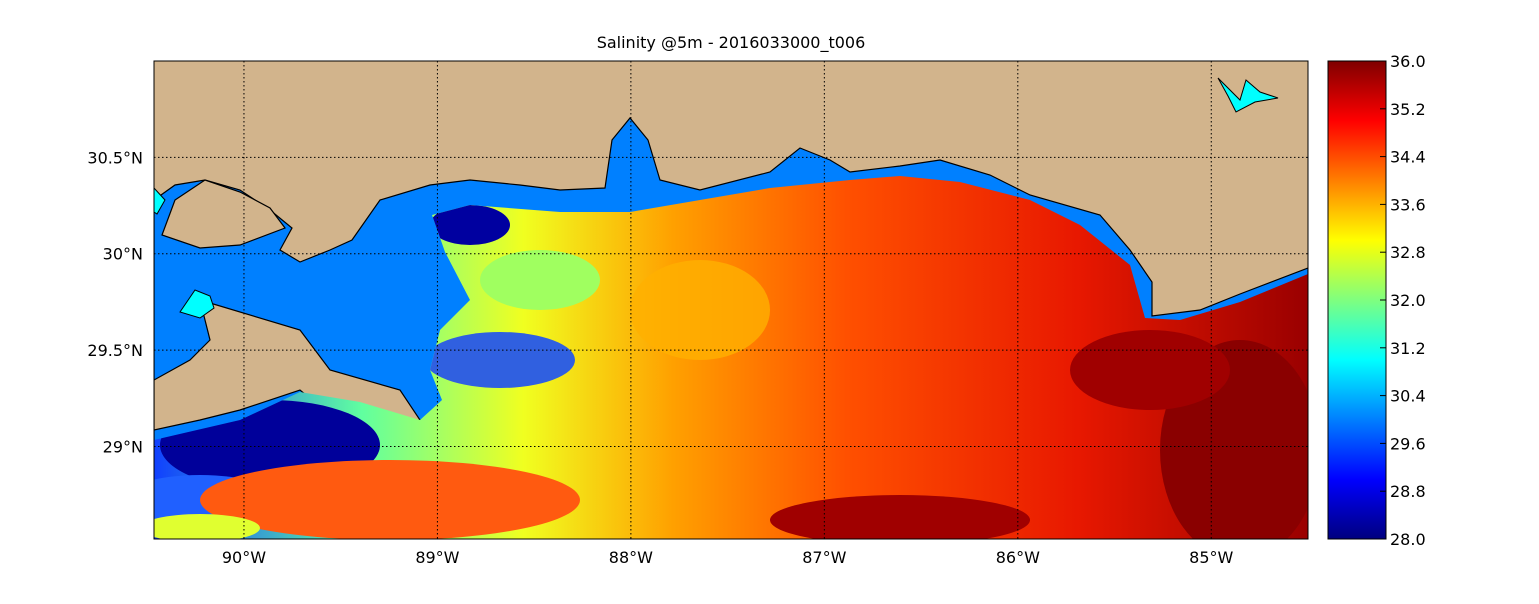 The width and height of the screenshot is (1539, 604). What do you see at coordinates (1018, 557) in the screenshot?
I see `x-tick-label: 86°W` at bounding box center [1018, 557].